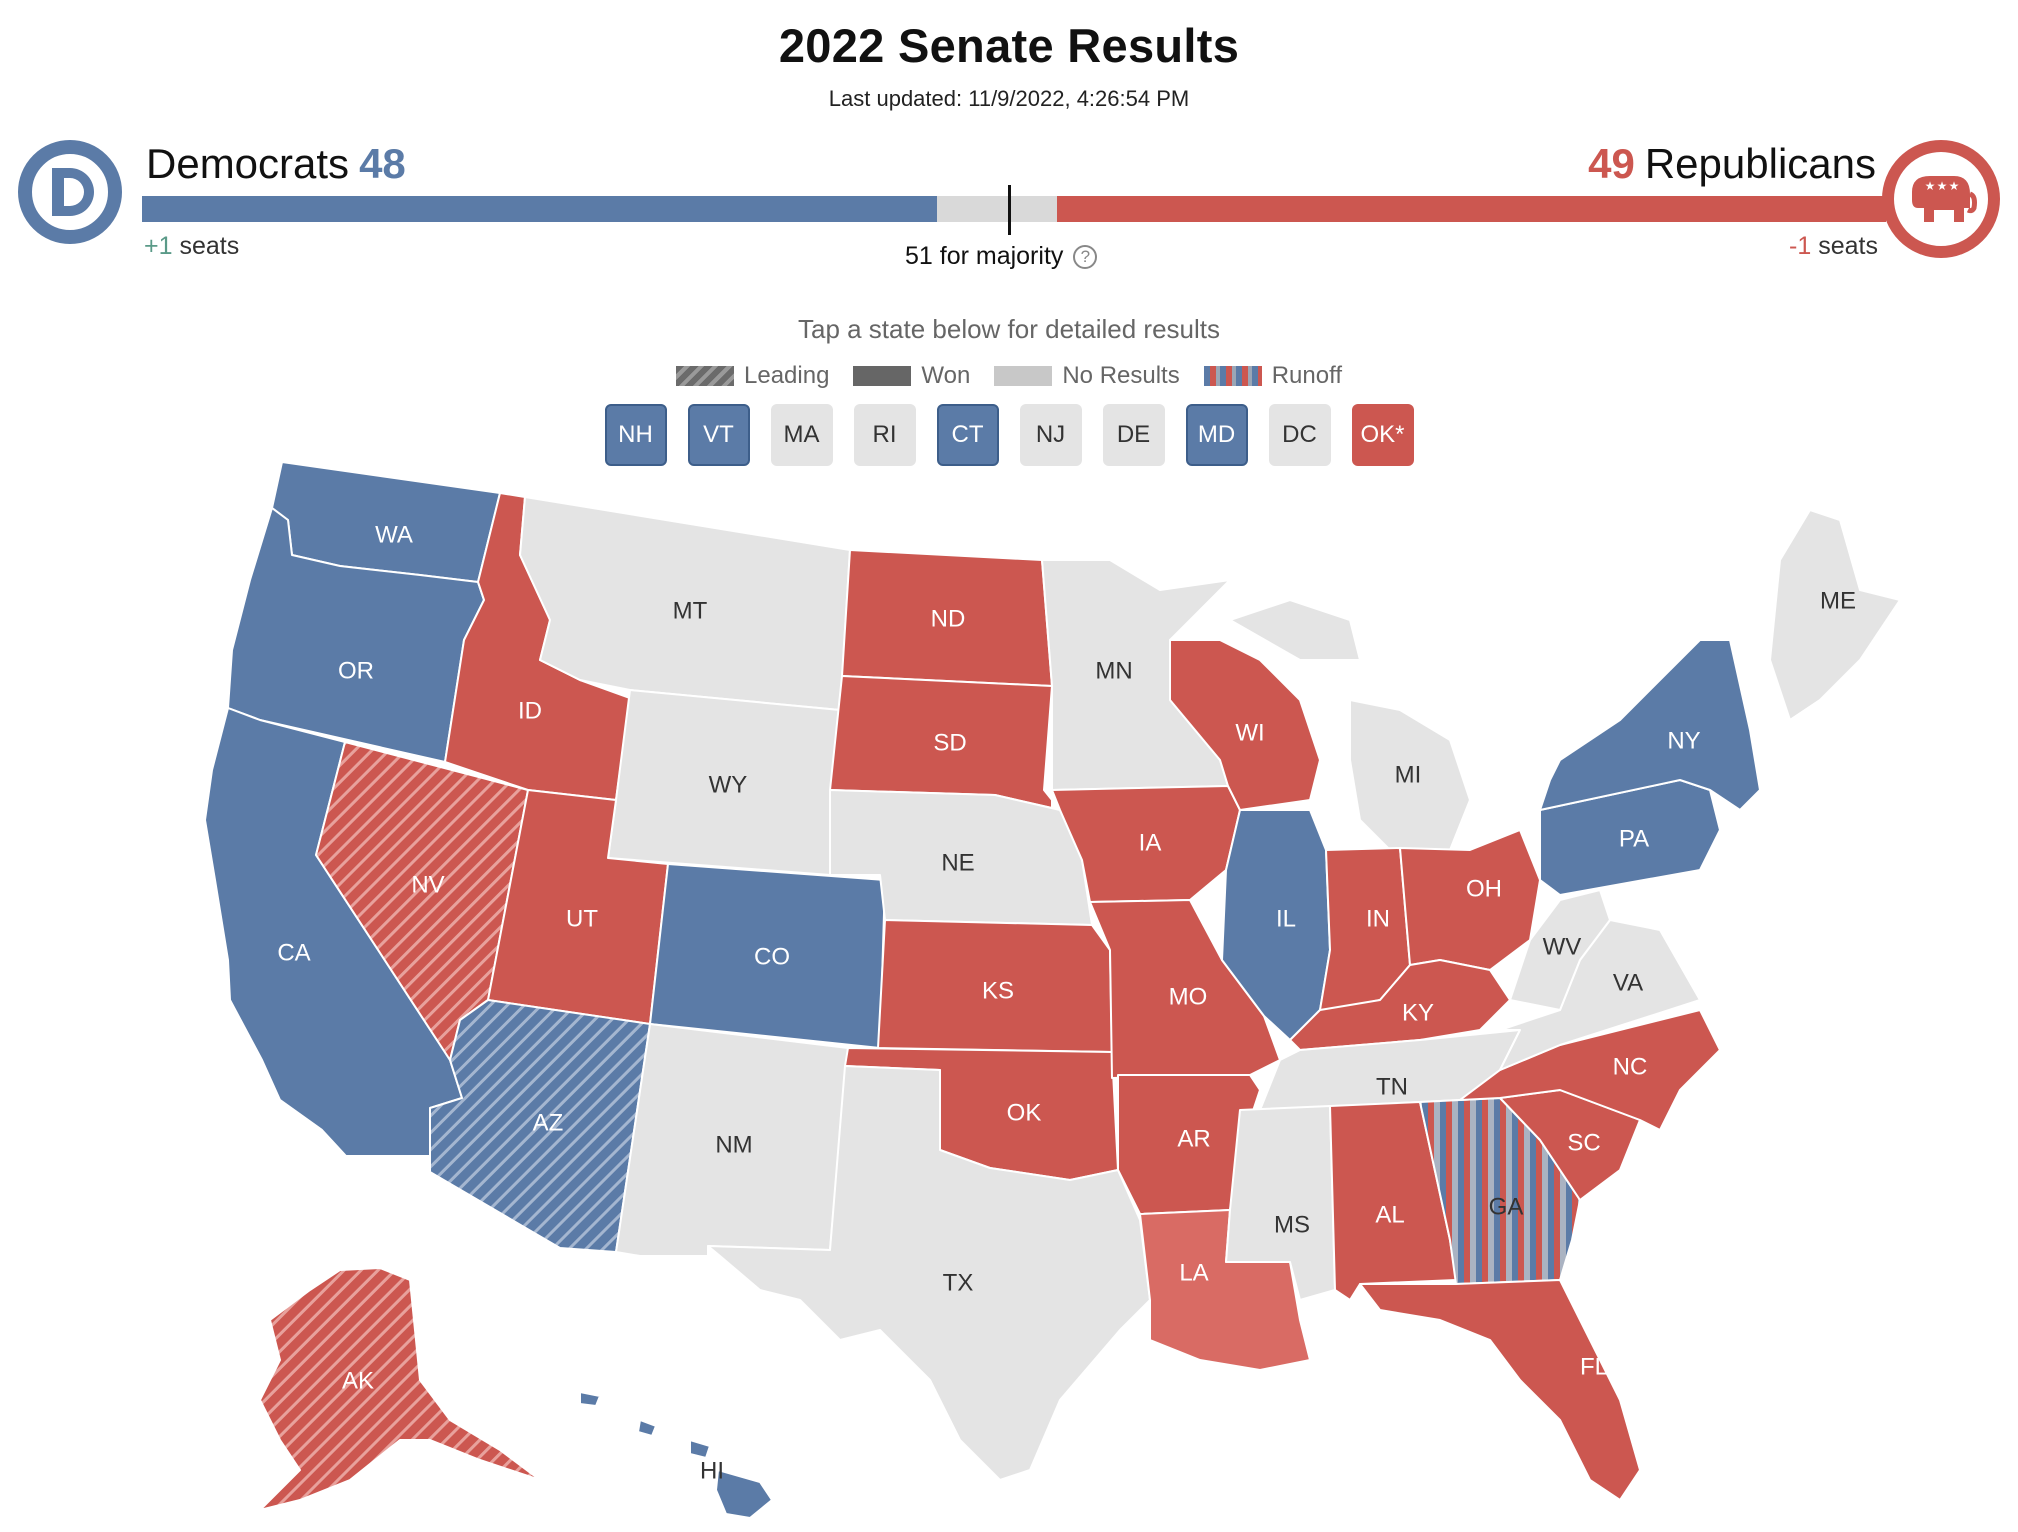 This screenshot has width=2018, height=1532. What do you see at coordinates (1611, 163) in the screenshot?
I see `republicans-seats: 49` at bounding box center [1611, 163].